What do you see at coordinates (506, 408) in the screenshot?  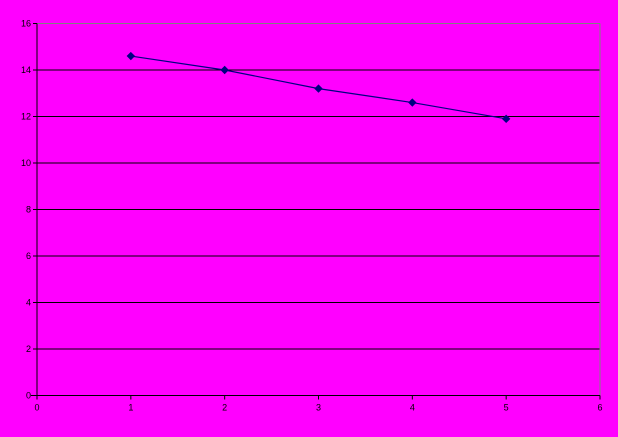 I see `x-tick-label: 5` at bounding box center [506, 408].